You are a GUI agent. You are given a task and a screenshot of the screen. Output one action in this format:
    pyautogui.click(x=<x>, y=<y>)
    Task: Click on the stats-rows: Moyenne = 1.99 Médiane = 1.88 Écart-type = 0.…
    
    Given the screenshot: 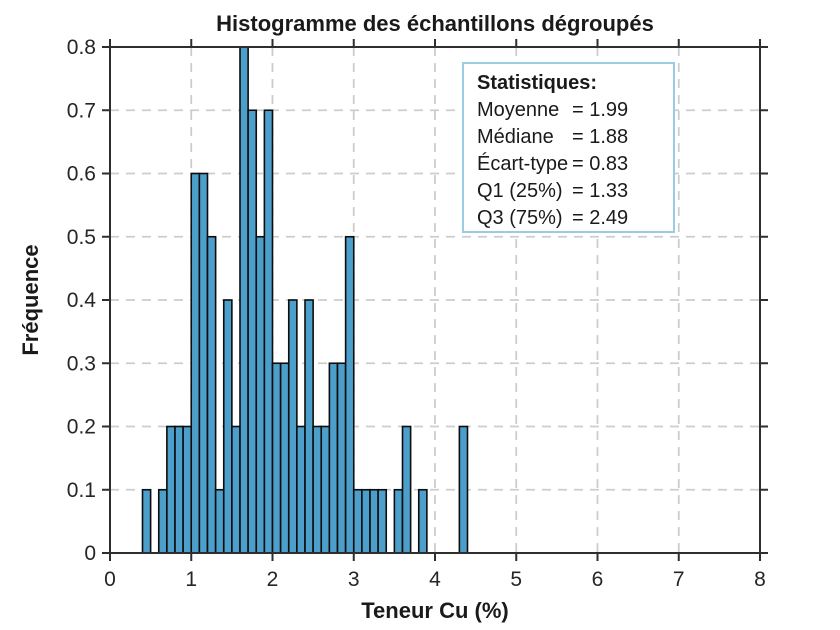 What is the action you would take?
    pyautogui.click(x=575, y=164)
    